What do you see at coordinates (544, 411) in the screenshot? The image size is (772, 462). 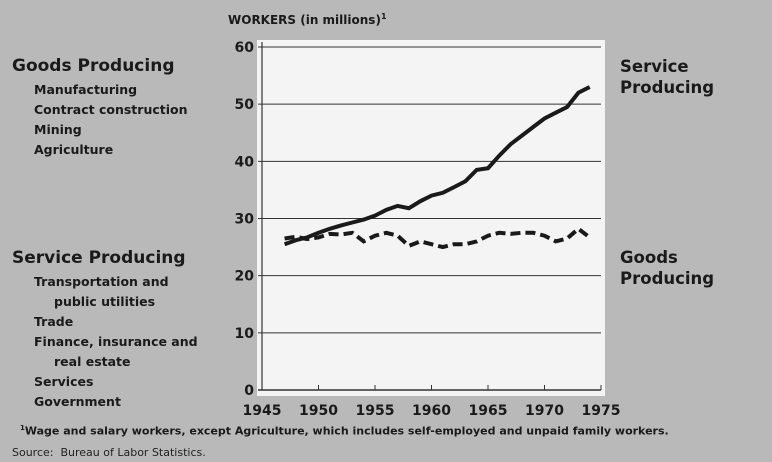 I see `x-tick-label: 1970` at bounding box center [544, 411].